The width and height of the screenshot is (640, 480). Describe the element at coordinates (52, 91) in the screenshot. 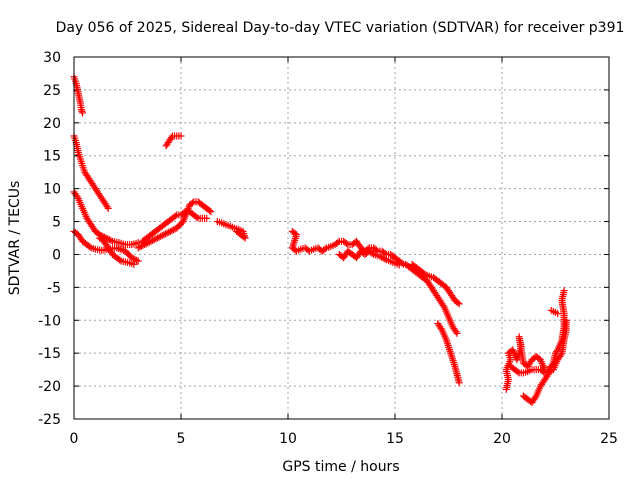

I see `y-tick-label: 25` at that location.